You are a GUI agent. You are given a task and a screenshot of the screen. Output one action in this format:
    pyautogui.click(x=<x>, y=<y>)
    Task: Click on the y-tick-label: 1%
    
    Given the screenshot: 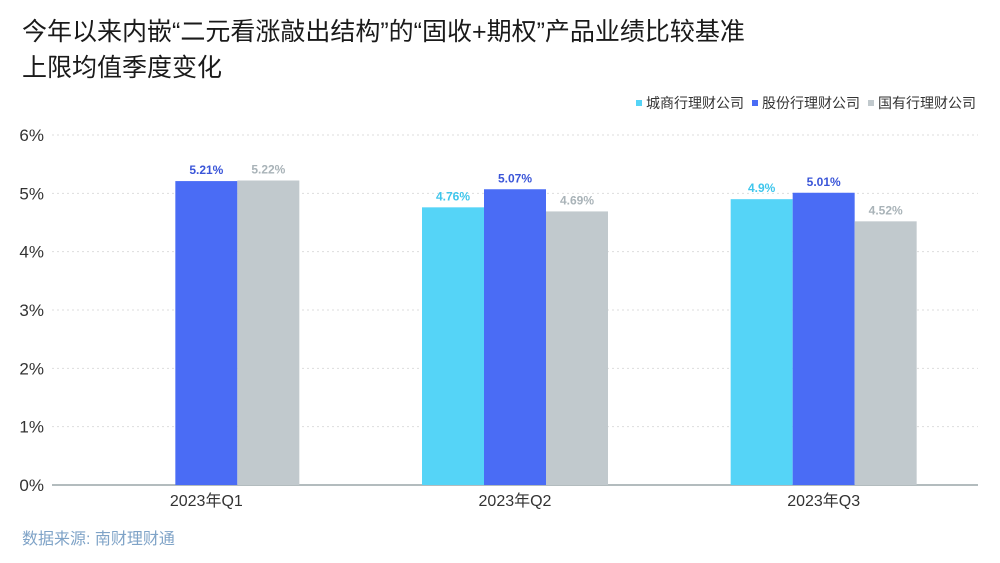 What is the action you would take?
    pyautogui.click(x=31, y=427)
    